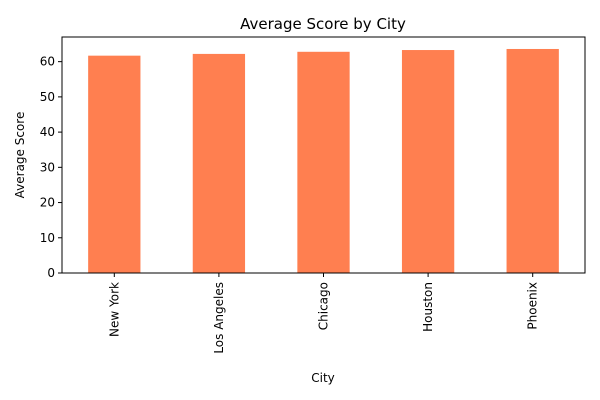  I want to click on y-axis-ticks: 0 10 20 30 40 50 60, so click(51, 167).